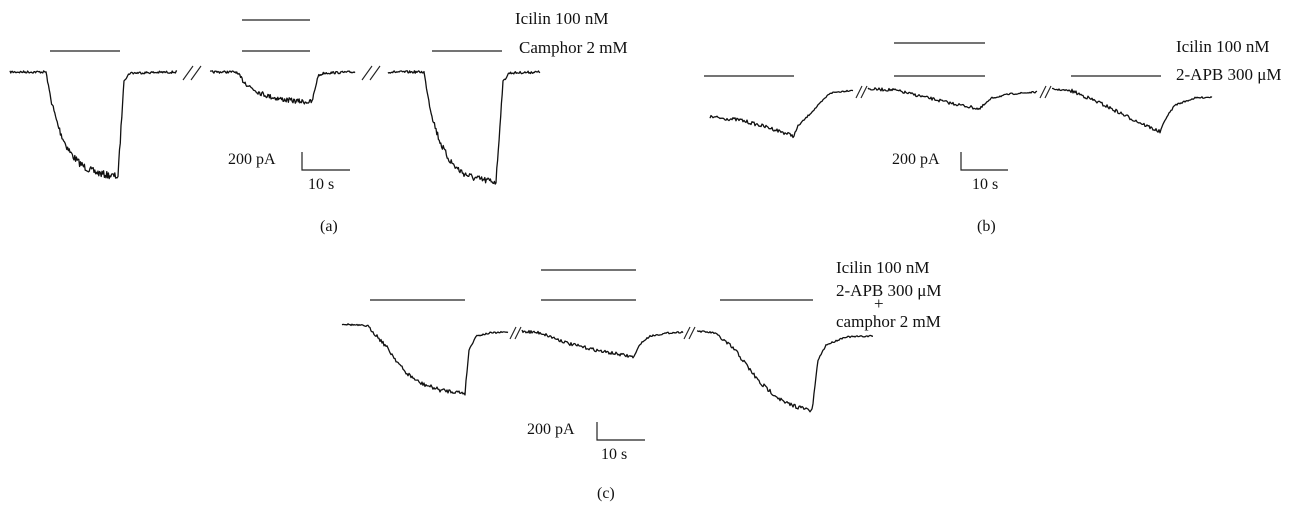 Image resolution: width=1312 pixels, height=507 pixels. Describe the element at coordinates (606, 493) in the screenshot. I see `panel-c-caption: (c)` at that location.